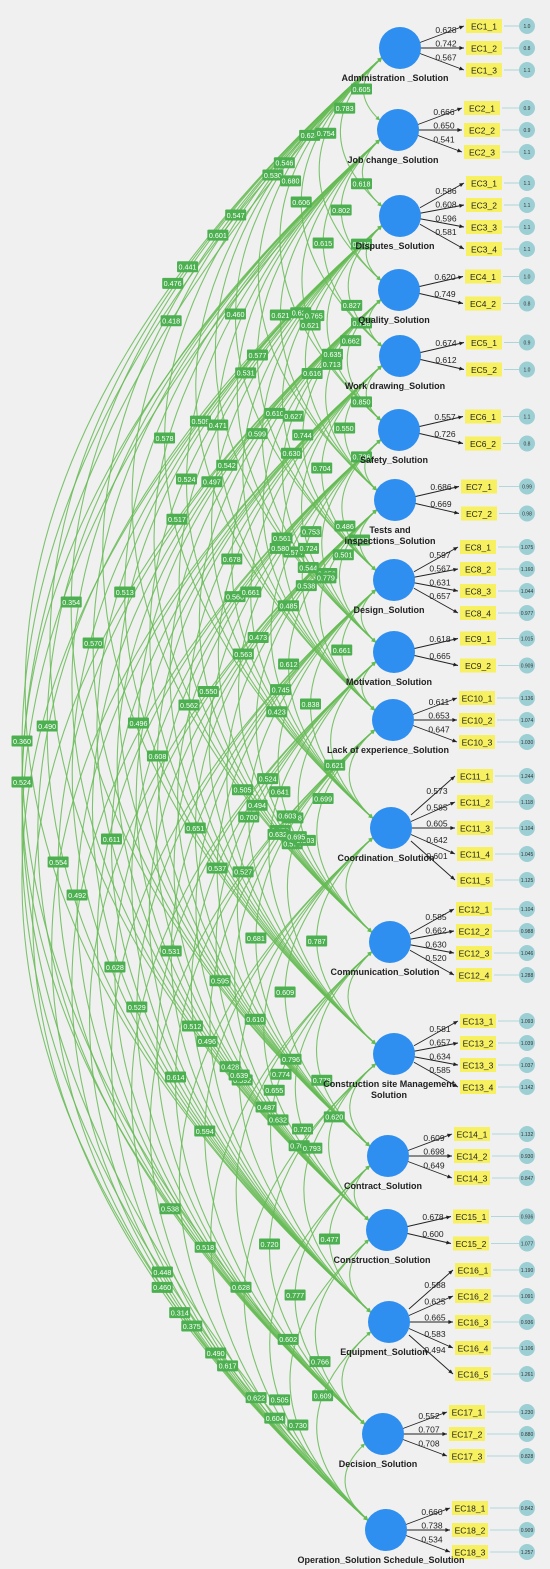 Image resolution: width=550 pixels, height=1569 pixels. What do you see at coordinates (212, 482) in the screenshot?
I see `correlation-label: 0.497` at bounding box center [212, 482].